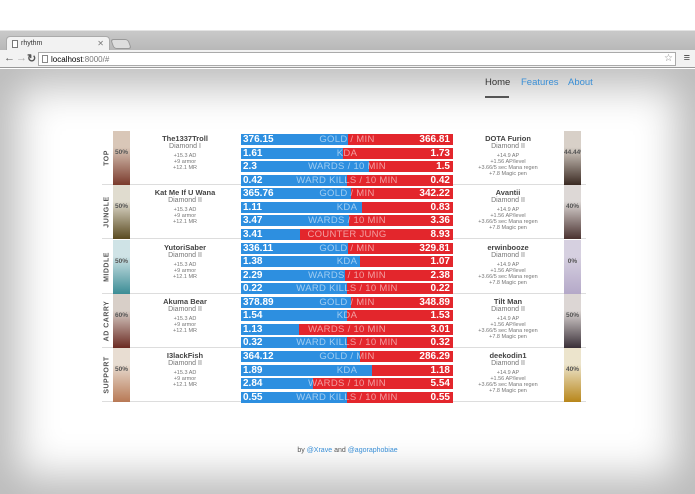  What do you see at coordinates (96, 59) in the screenshot?
I see `url-path: :8000/#` at bounding box center [96, 59].